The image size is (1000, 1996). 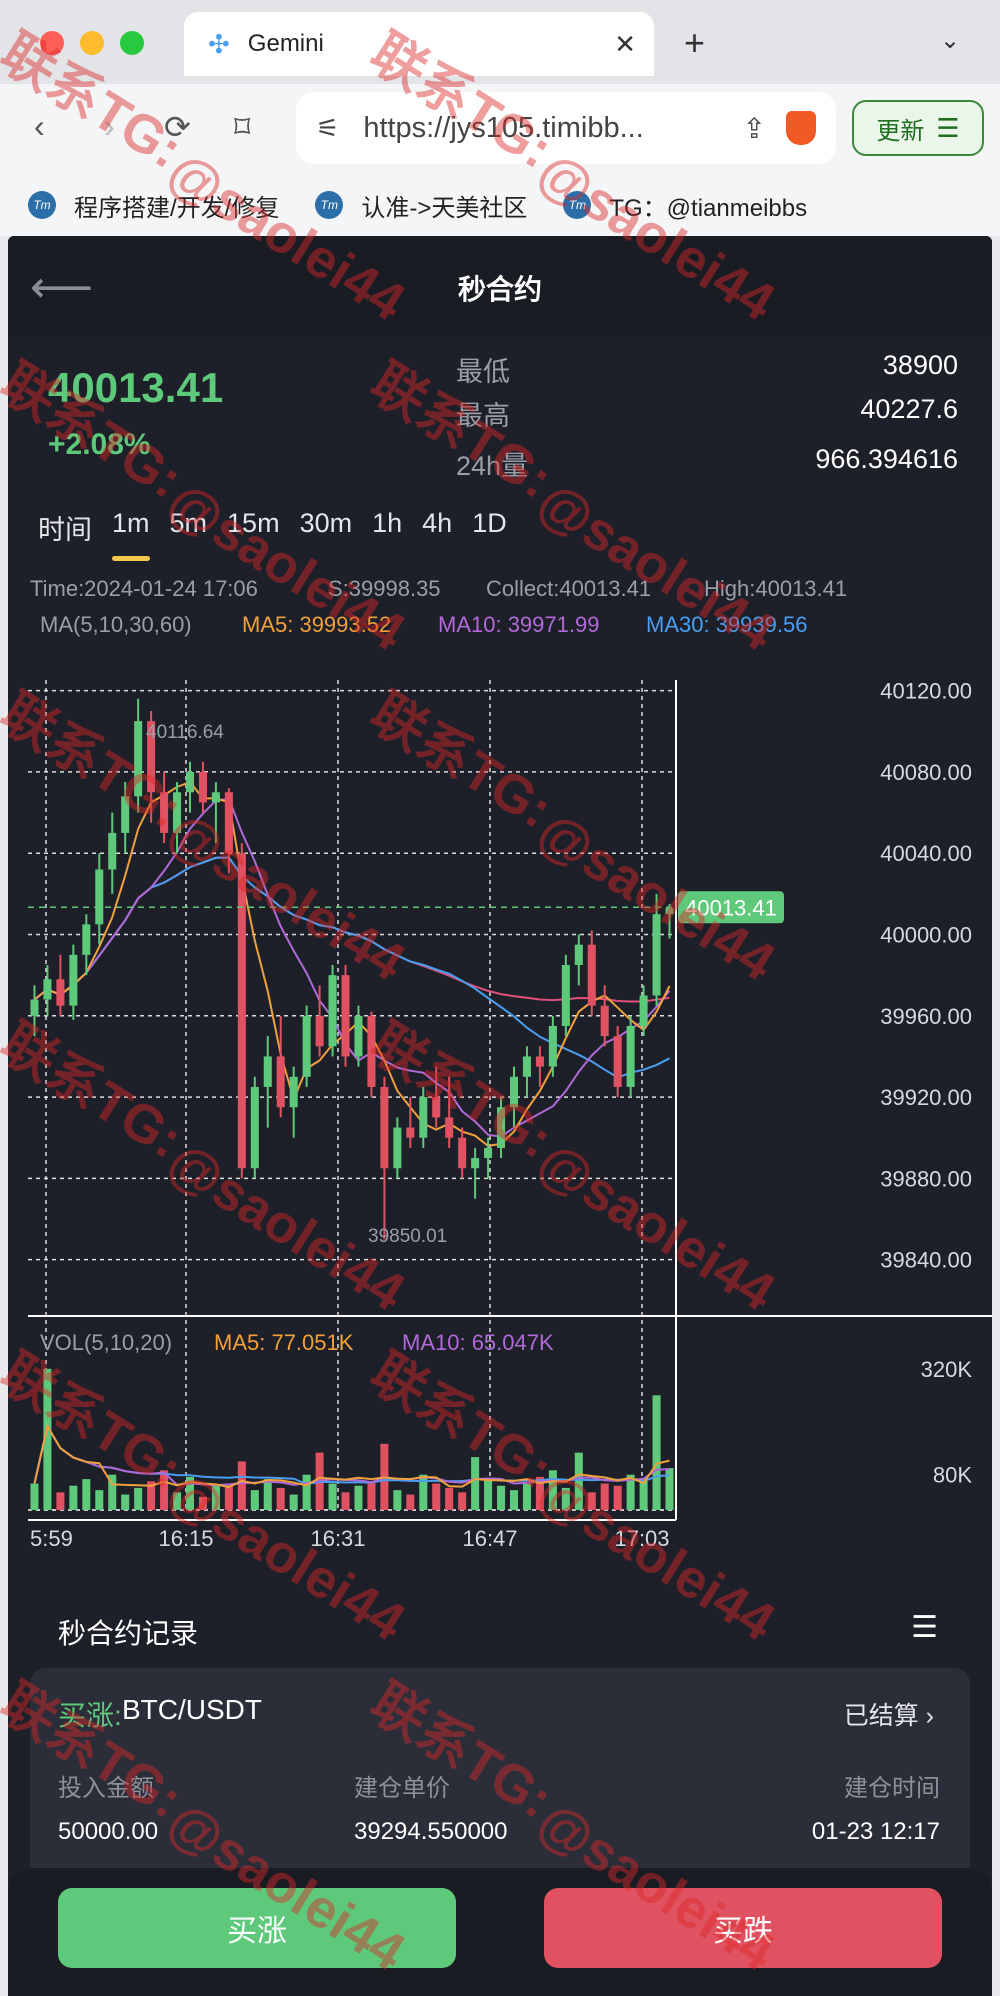 I want to click on share-icon: ⇪, so click(x=754, y=128).